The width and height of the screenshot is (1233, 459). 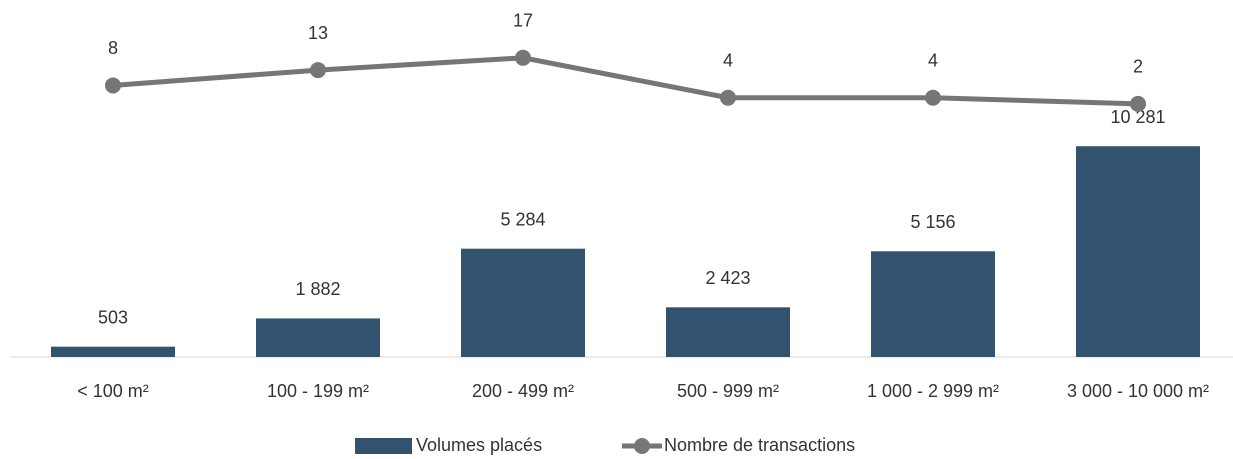 What do you see at coordinates (318, 391) in the screenshot?
I see `x-tick-label: 100 - 199 m²` at bounding box center [318, 391].